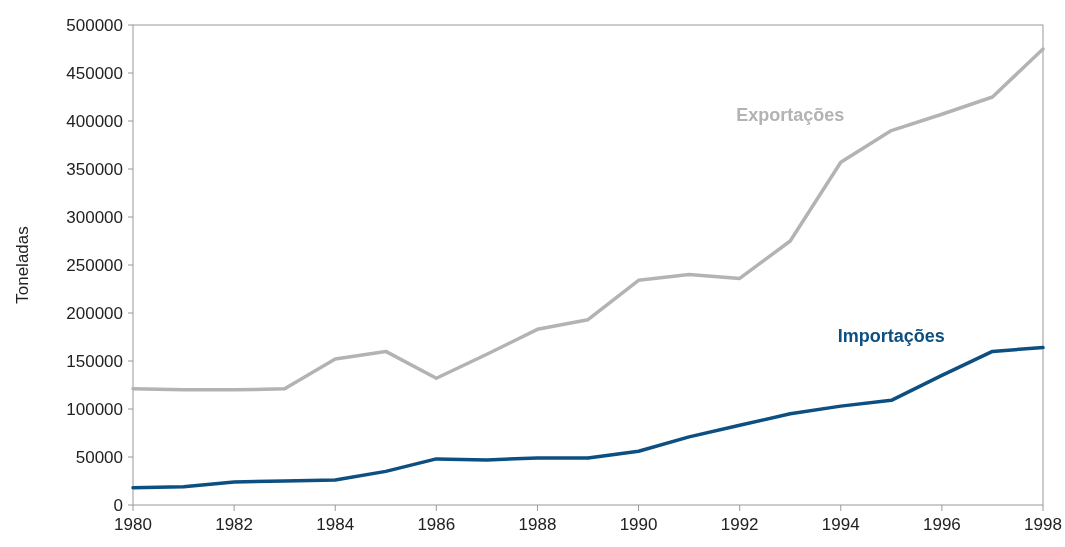  I want to click on y-tick-label: 250000, so click(94, 265).